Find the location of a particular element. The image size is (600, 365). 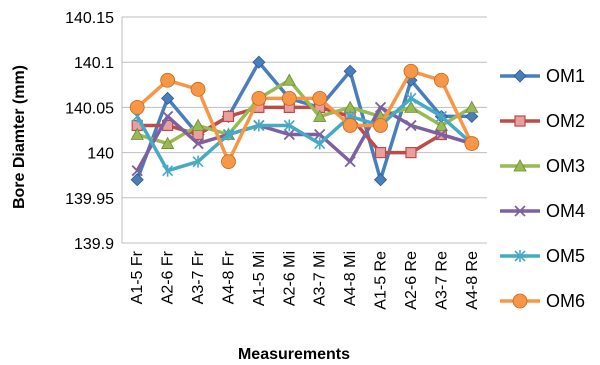

x-tick-label: A2-6 Re is located at coordinates (411, 280).